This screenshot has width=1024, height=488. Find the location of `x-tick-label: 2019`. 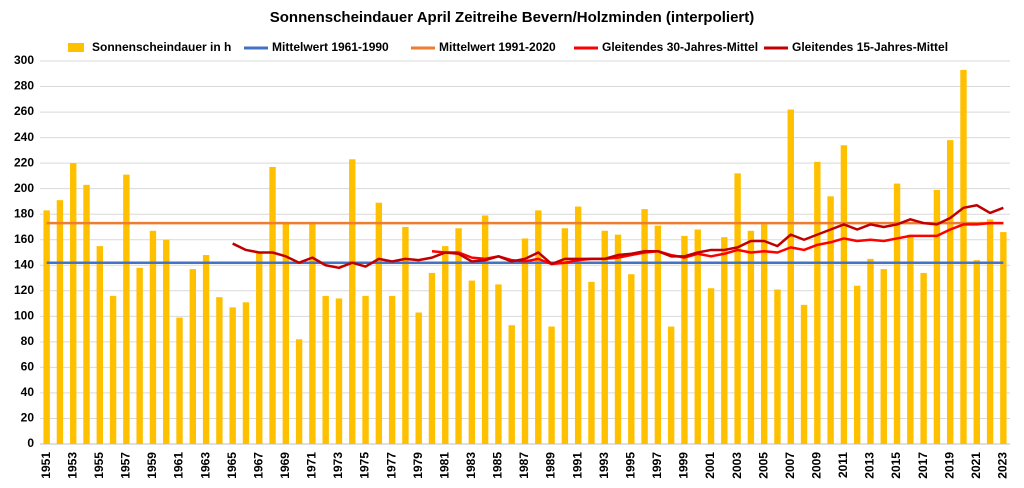

x-tick-label: 2019 is located at coordinates (949, 465).